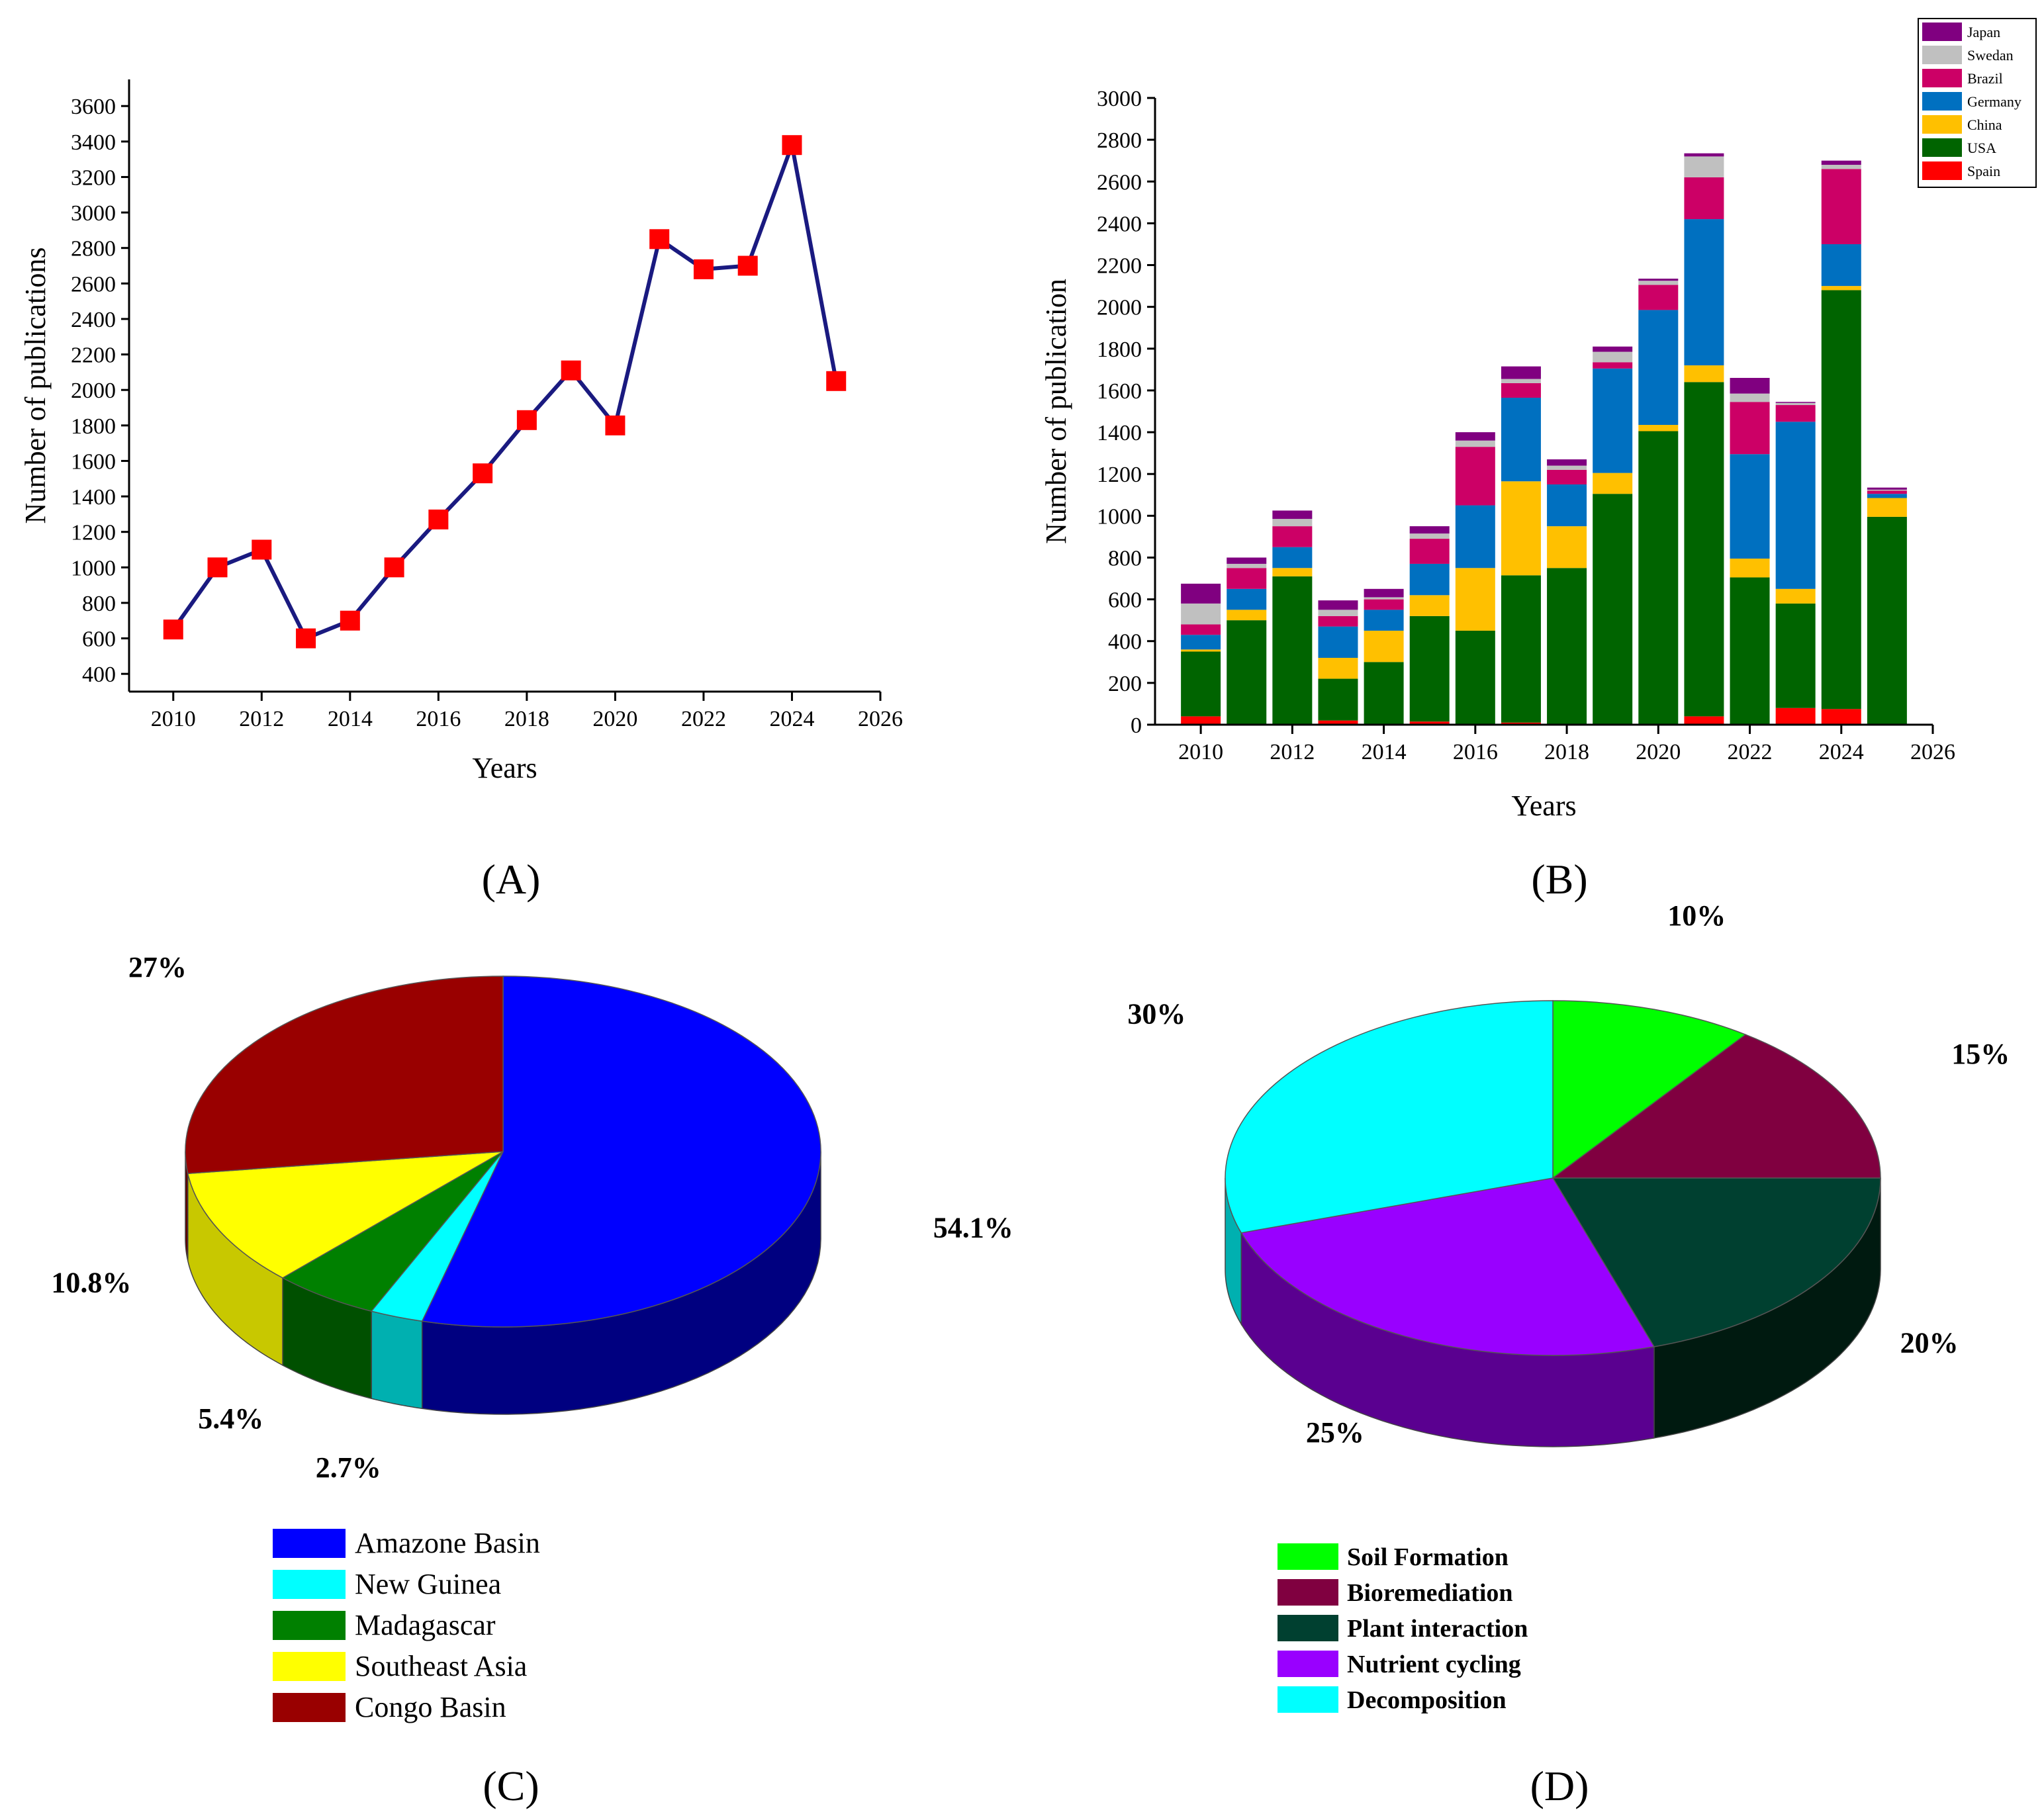 This screenshot has height=1820, width=2044. What do you see at coordinates (1985, 78) in the screenshot?
I see `legend-label: Brazil` at bounding box center [1985, 78].